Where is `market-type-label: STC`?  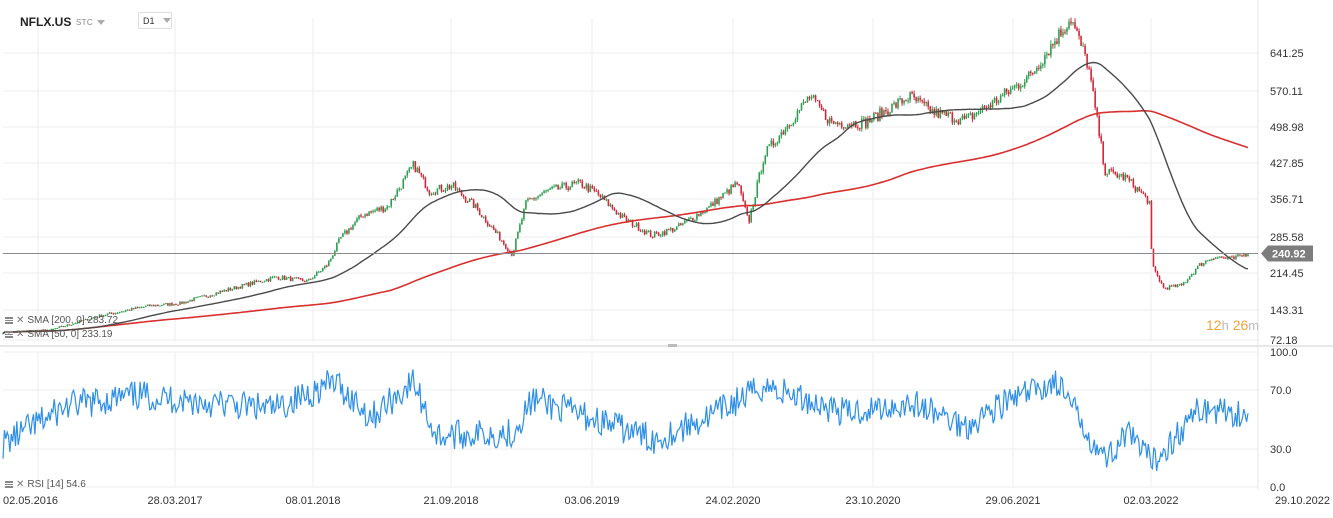 market-type-label: STC is located at coordinates (84, 22).